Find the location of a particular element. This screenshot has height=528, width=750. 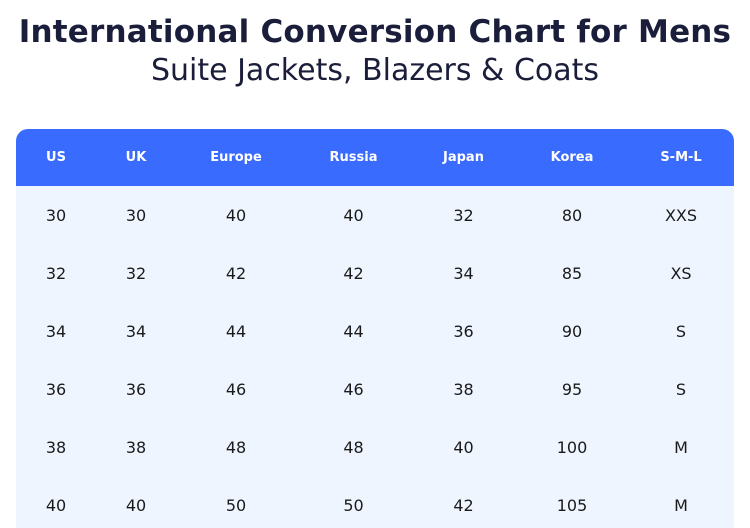

table-cell: 80 is located at coordinates (572, 215).